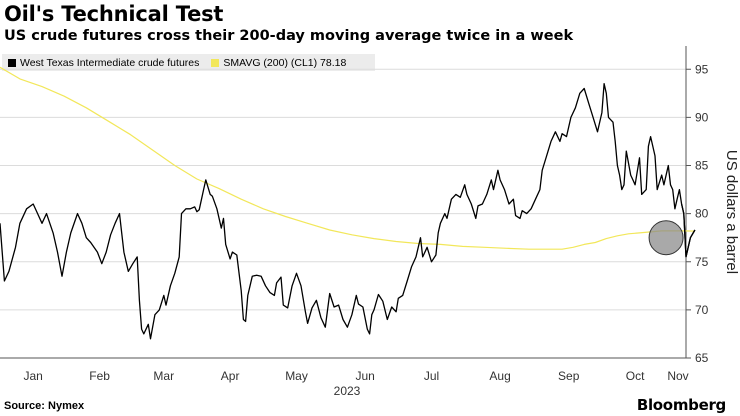 Image resolution: width=740 pixels, height=416 pixels. I want to click on annotations, so click(672, 230).